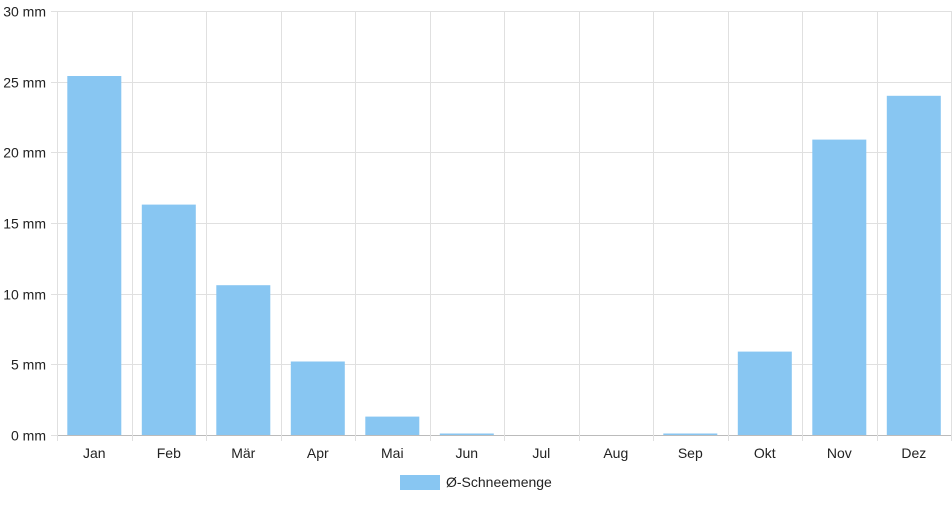 This screenshot has width=952, height=505. I want to click on x-tick-label: Jan, so click(94, 453).